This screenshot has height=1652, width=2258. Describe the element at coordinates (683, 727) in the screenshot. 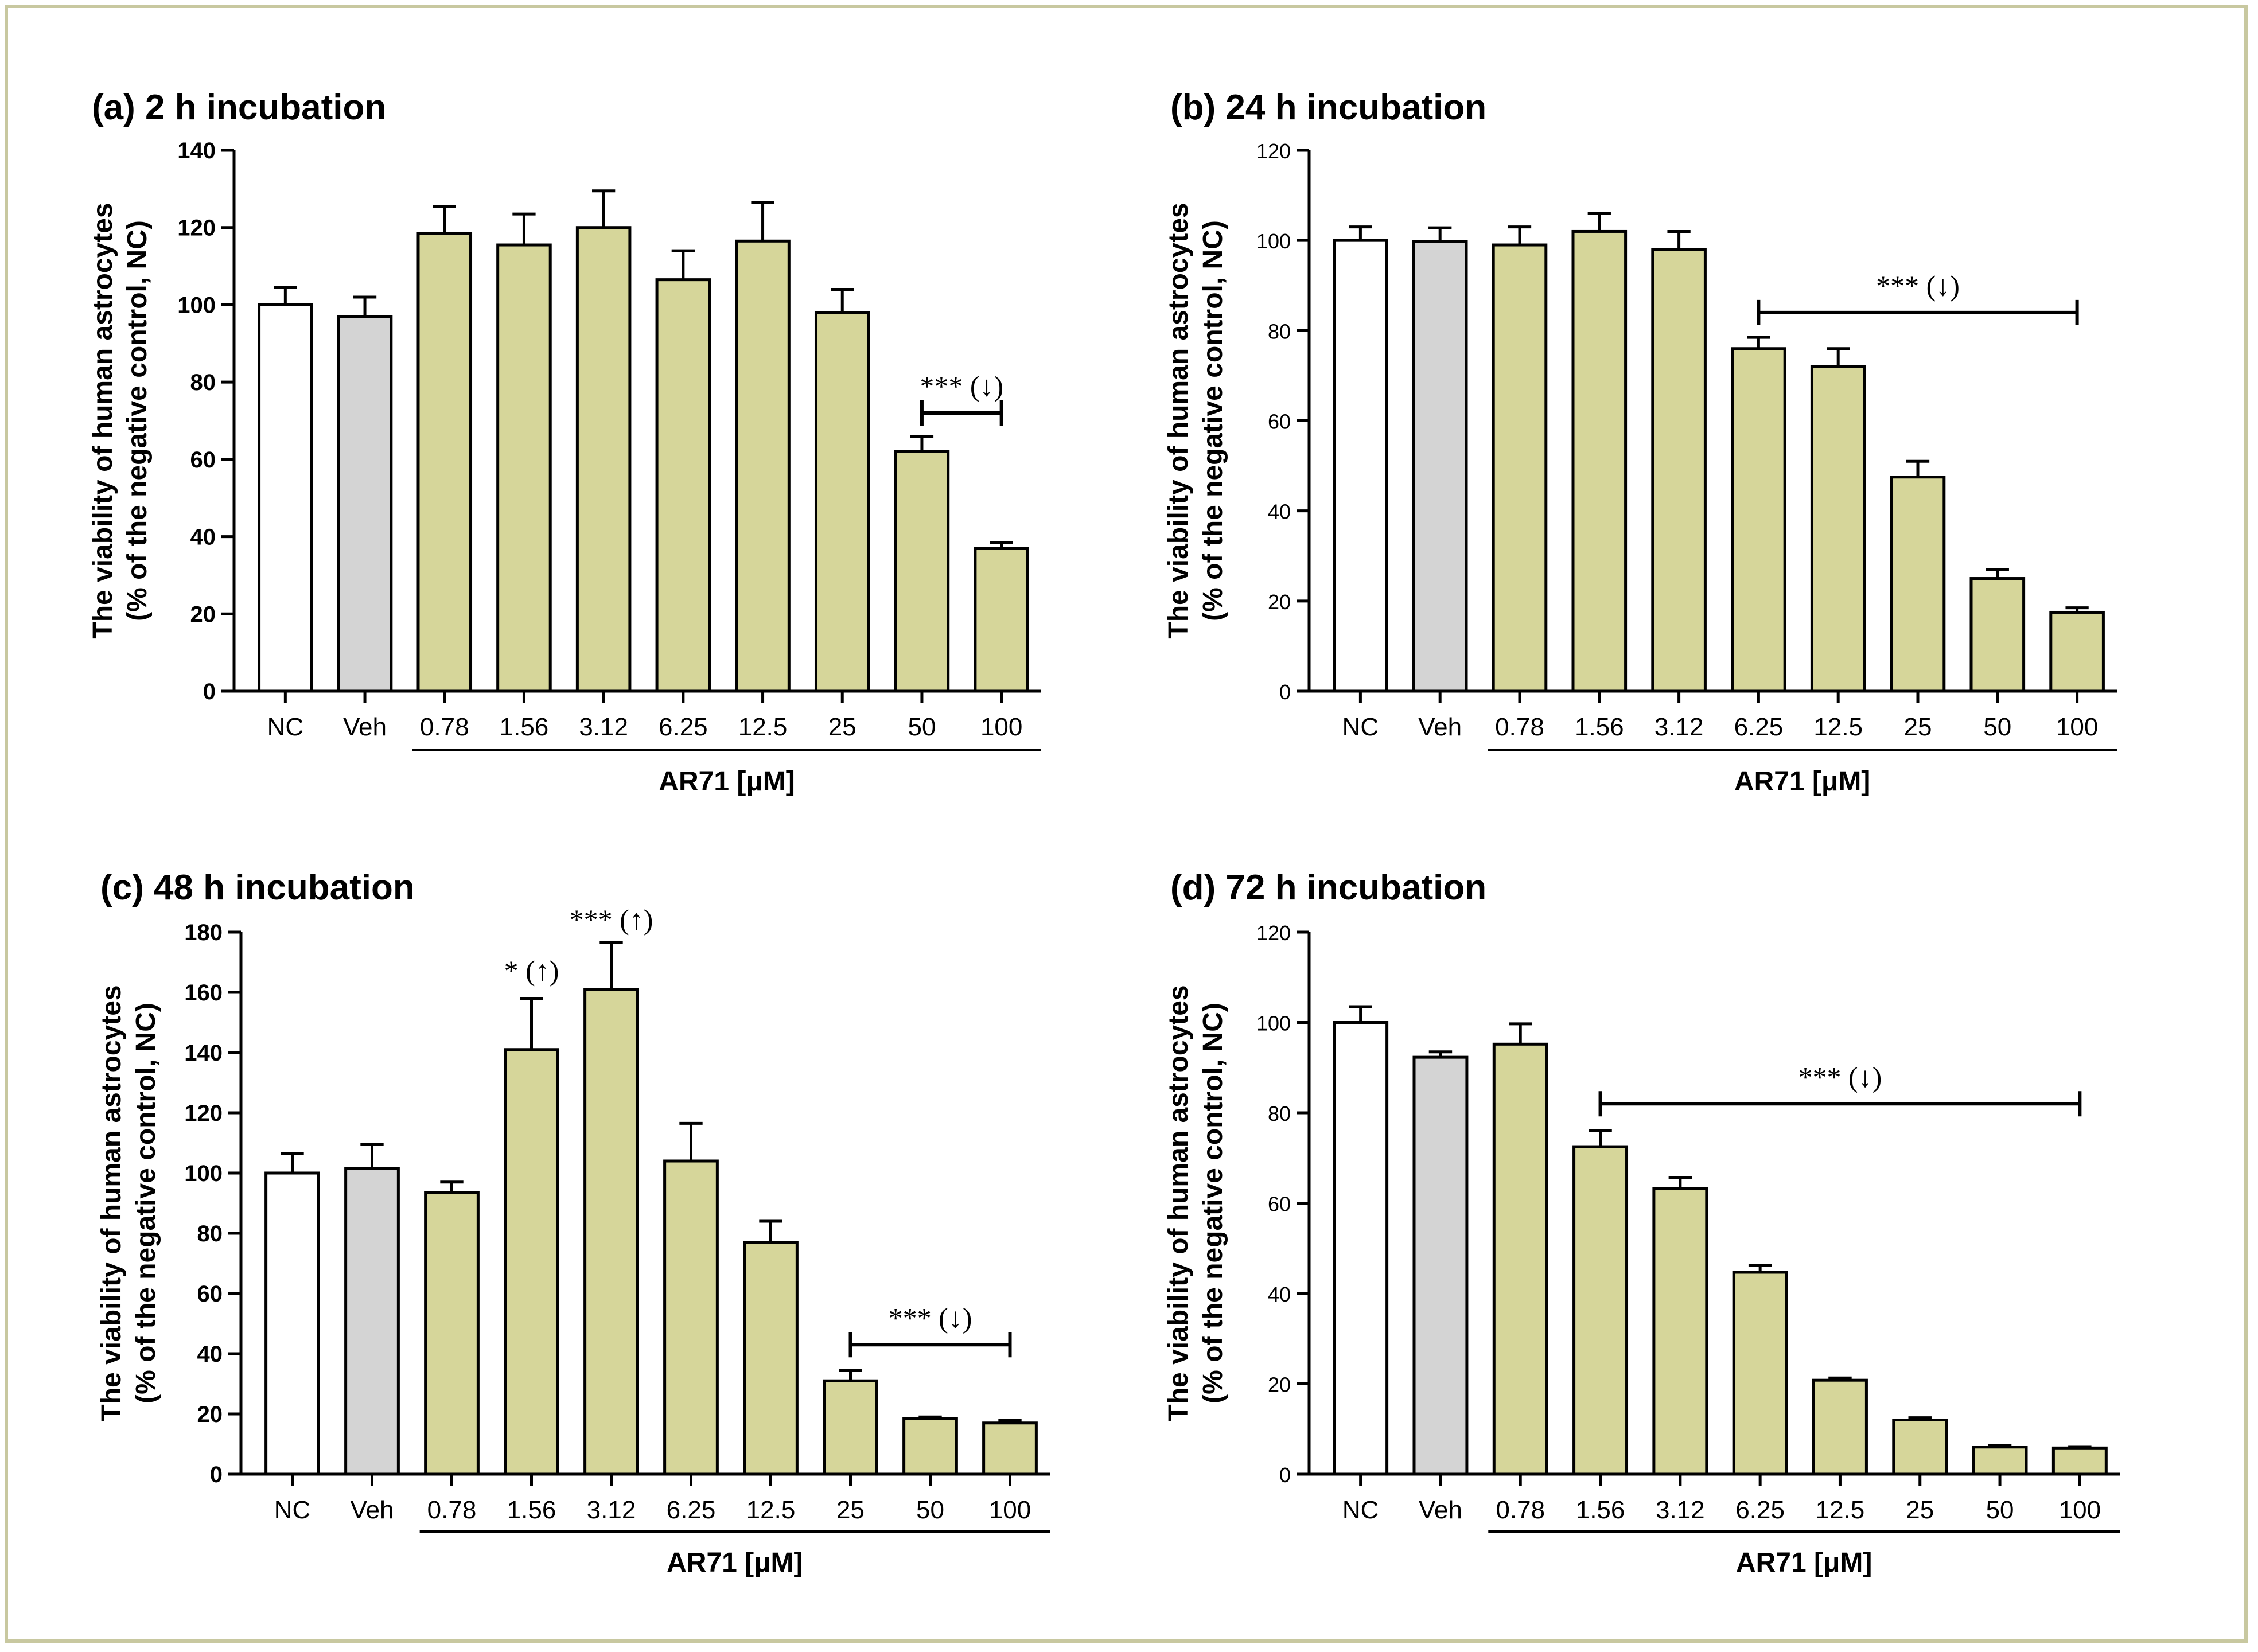

I see `panel-a-xtick-label: 6.25` at that location.